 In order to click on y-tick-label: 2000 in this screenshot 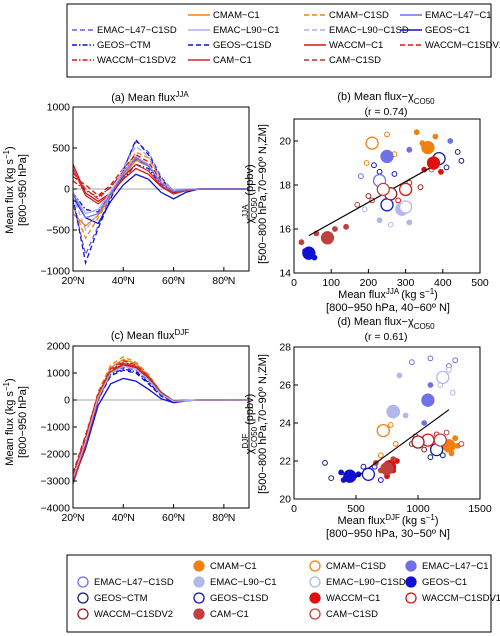, I will do `click(59, 347)`.